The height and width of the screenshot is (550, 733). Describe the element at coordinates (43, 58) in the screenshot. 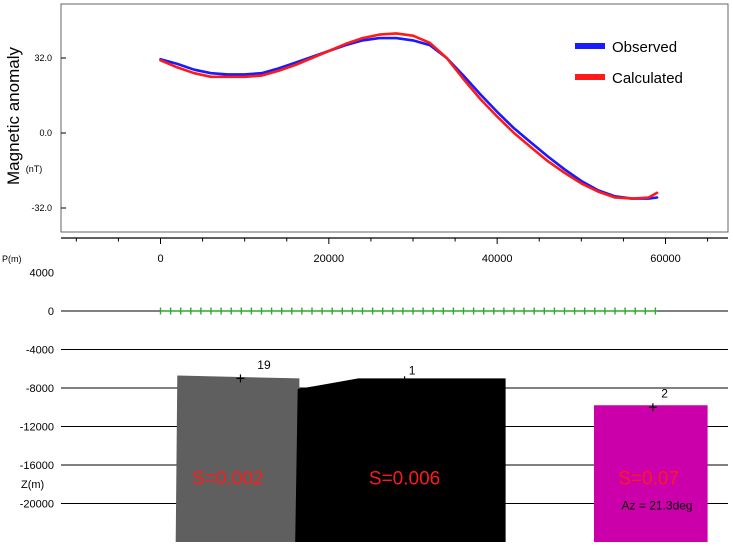

I see `profile-y-tick-label: 32.0` at that location.